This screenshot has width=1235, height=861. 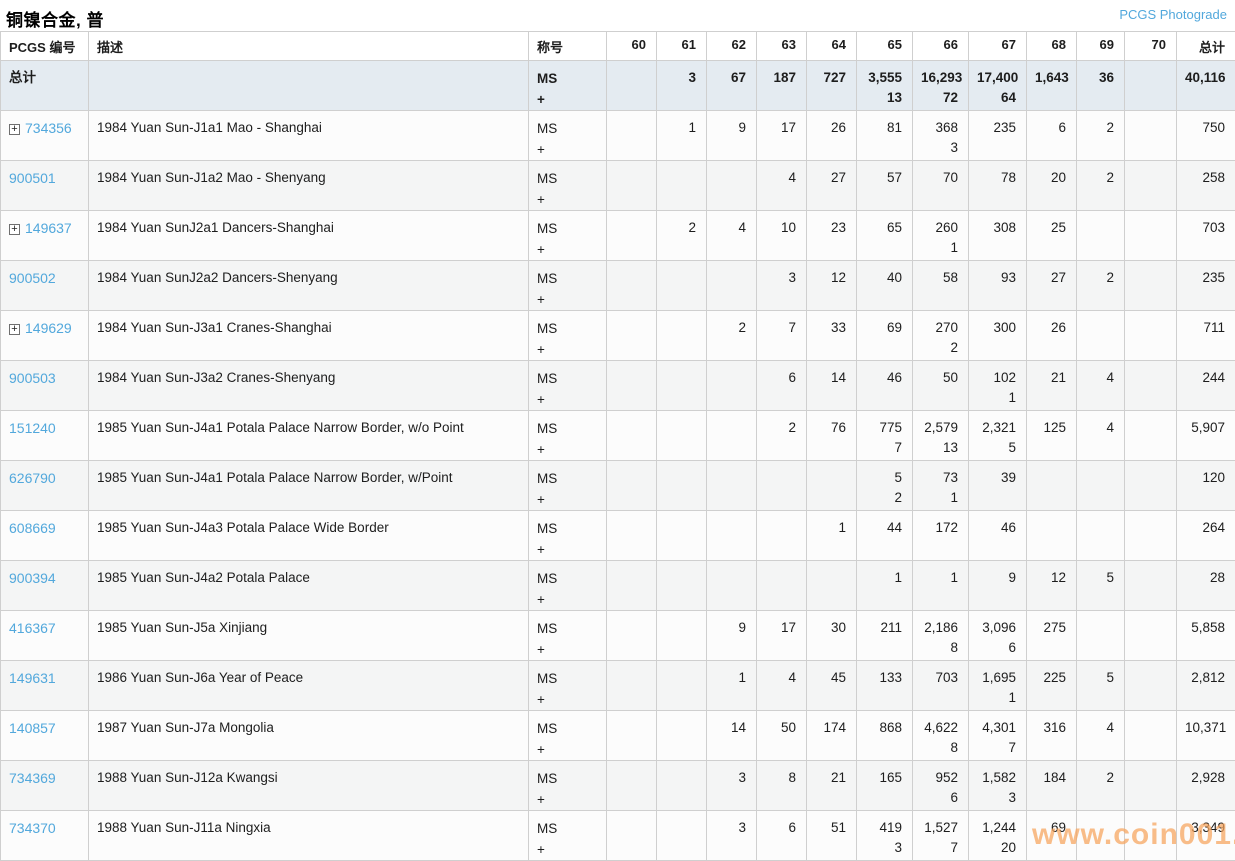 What do you see at coordinates (999, 627) in the screenshot?
I see `ms-count: 3,096` at bounding box center [999, 627].